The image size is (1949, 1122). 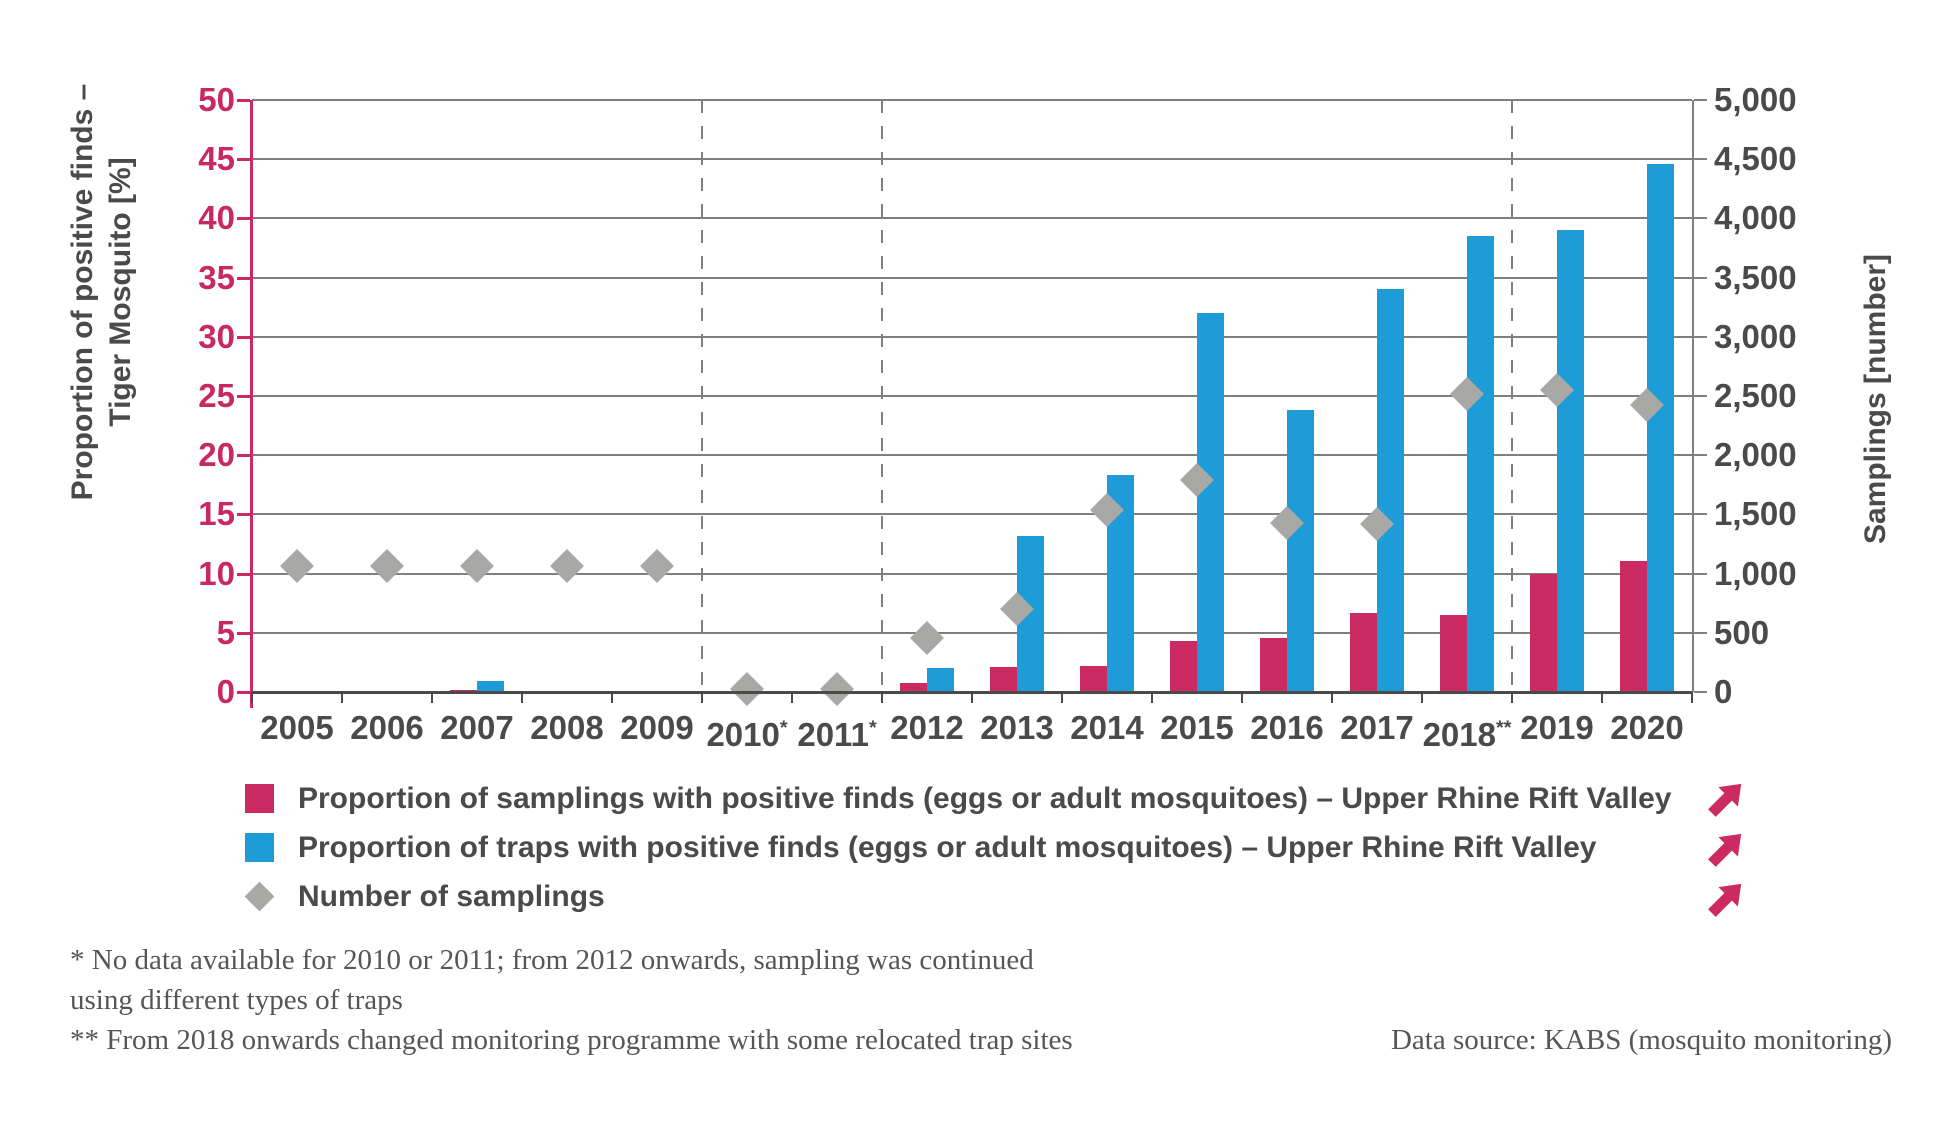 What do you see at coordinates (1017, 727) in the screenshot?
I see `x-axis-year-label: 2013` at bounding box center [1017, 727].